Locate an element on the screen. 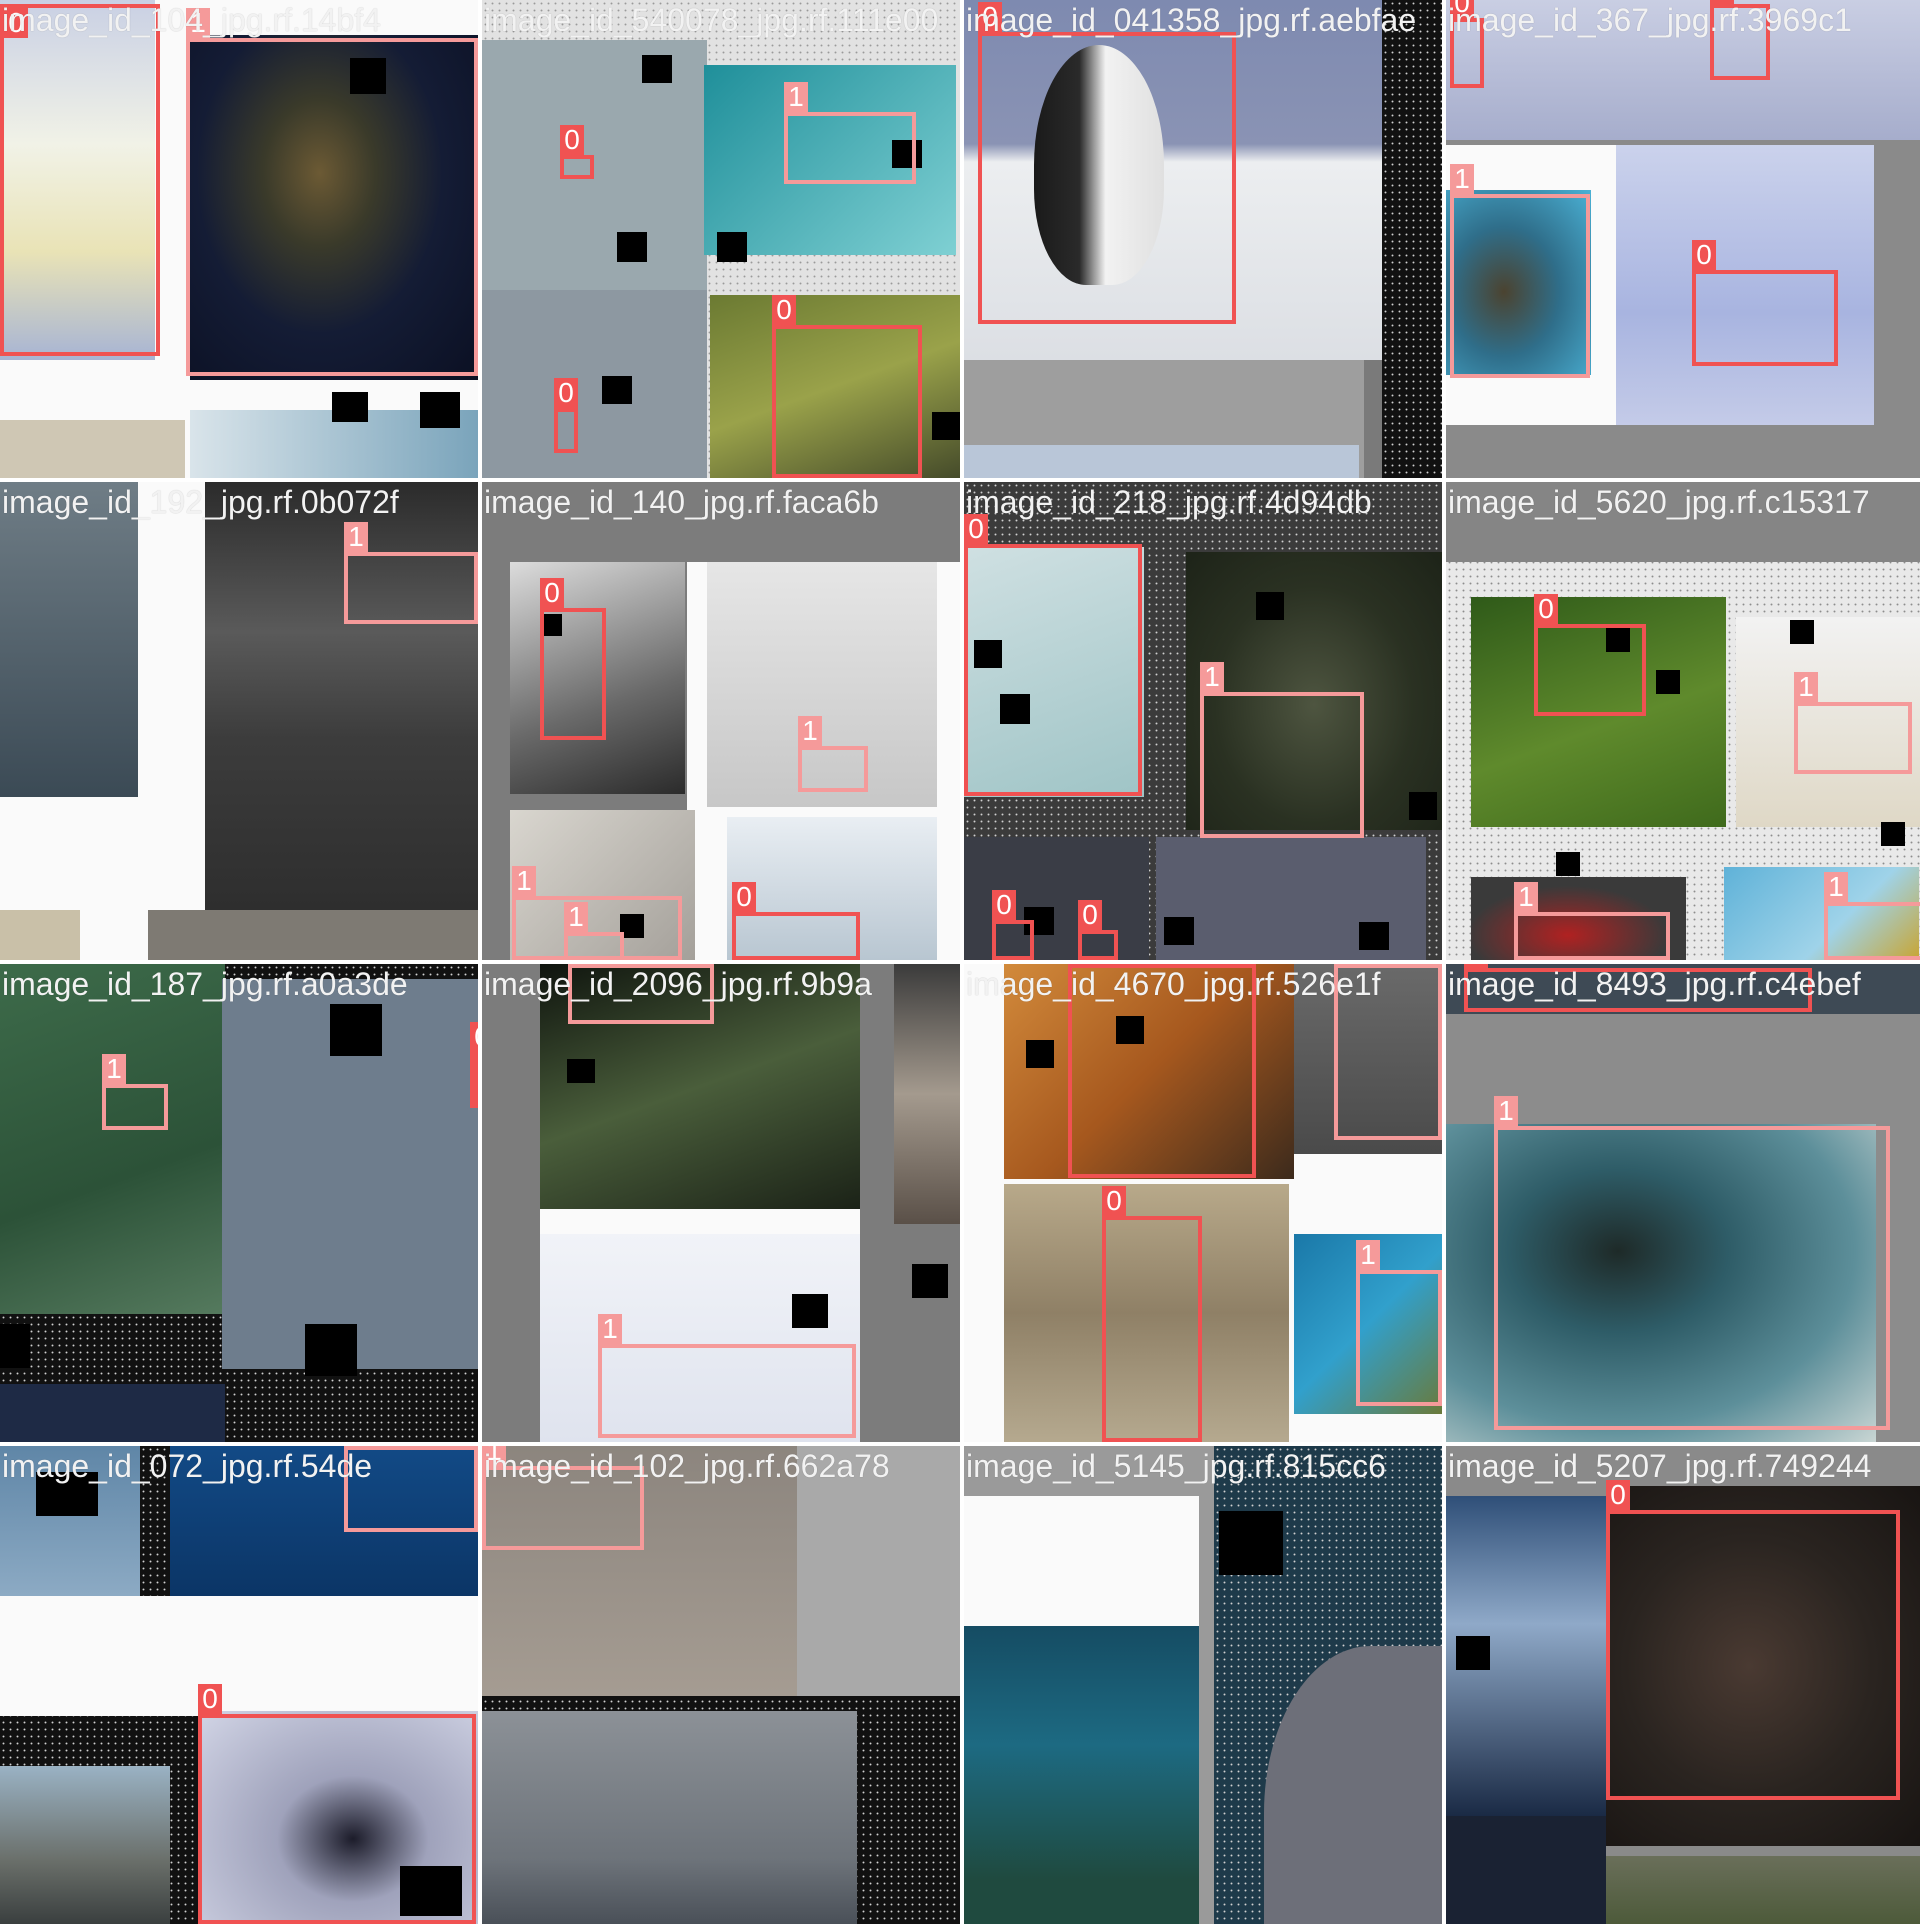 Image resolution: width=1920 pixels, height=1924 pixels. mosaic-tile-14: 1 image_id_102_jpg.rf.662a78 is located at coordinates (721, 1685).